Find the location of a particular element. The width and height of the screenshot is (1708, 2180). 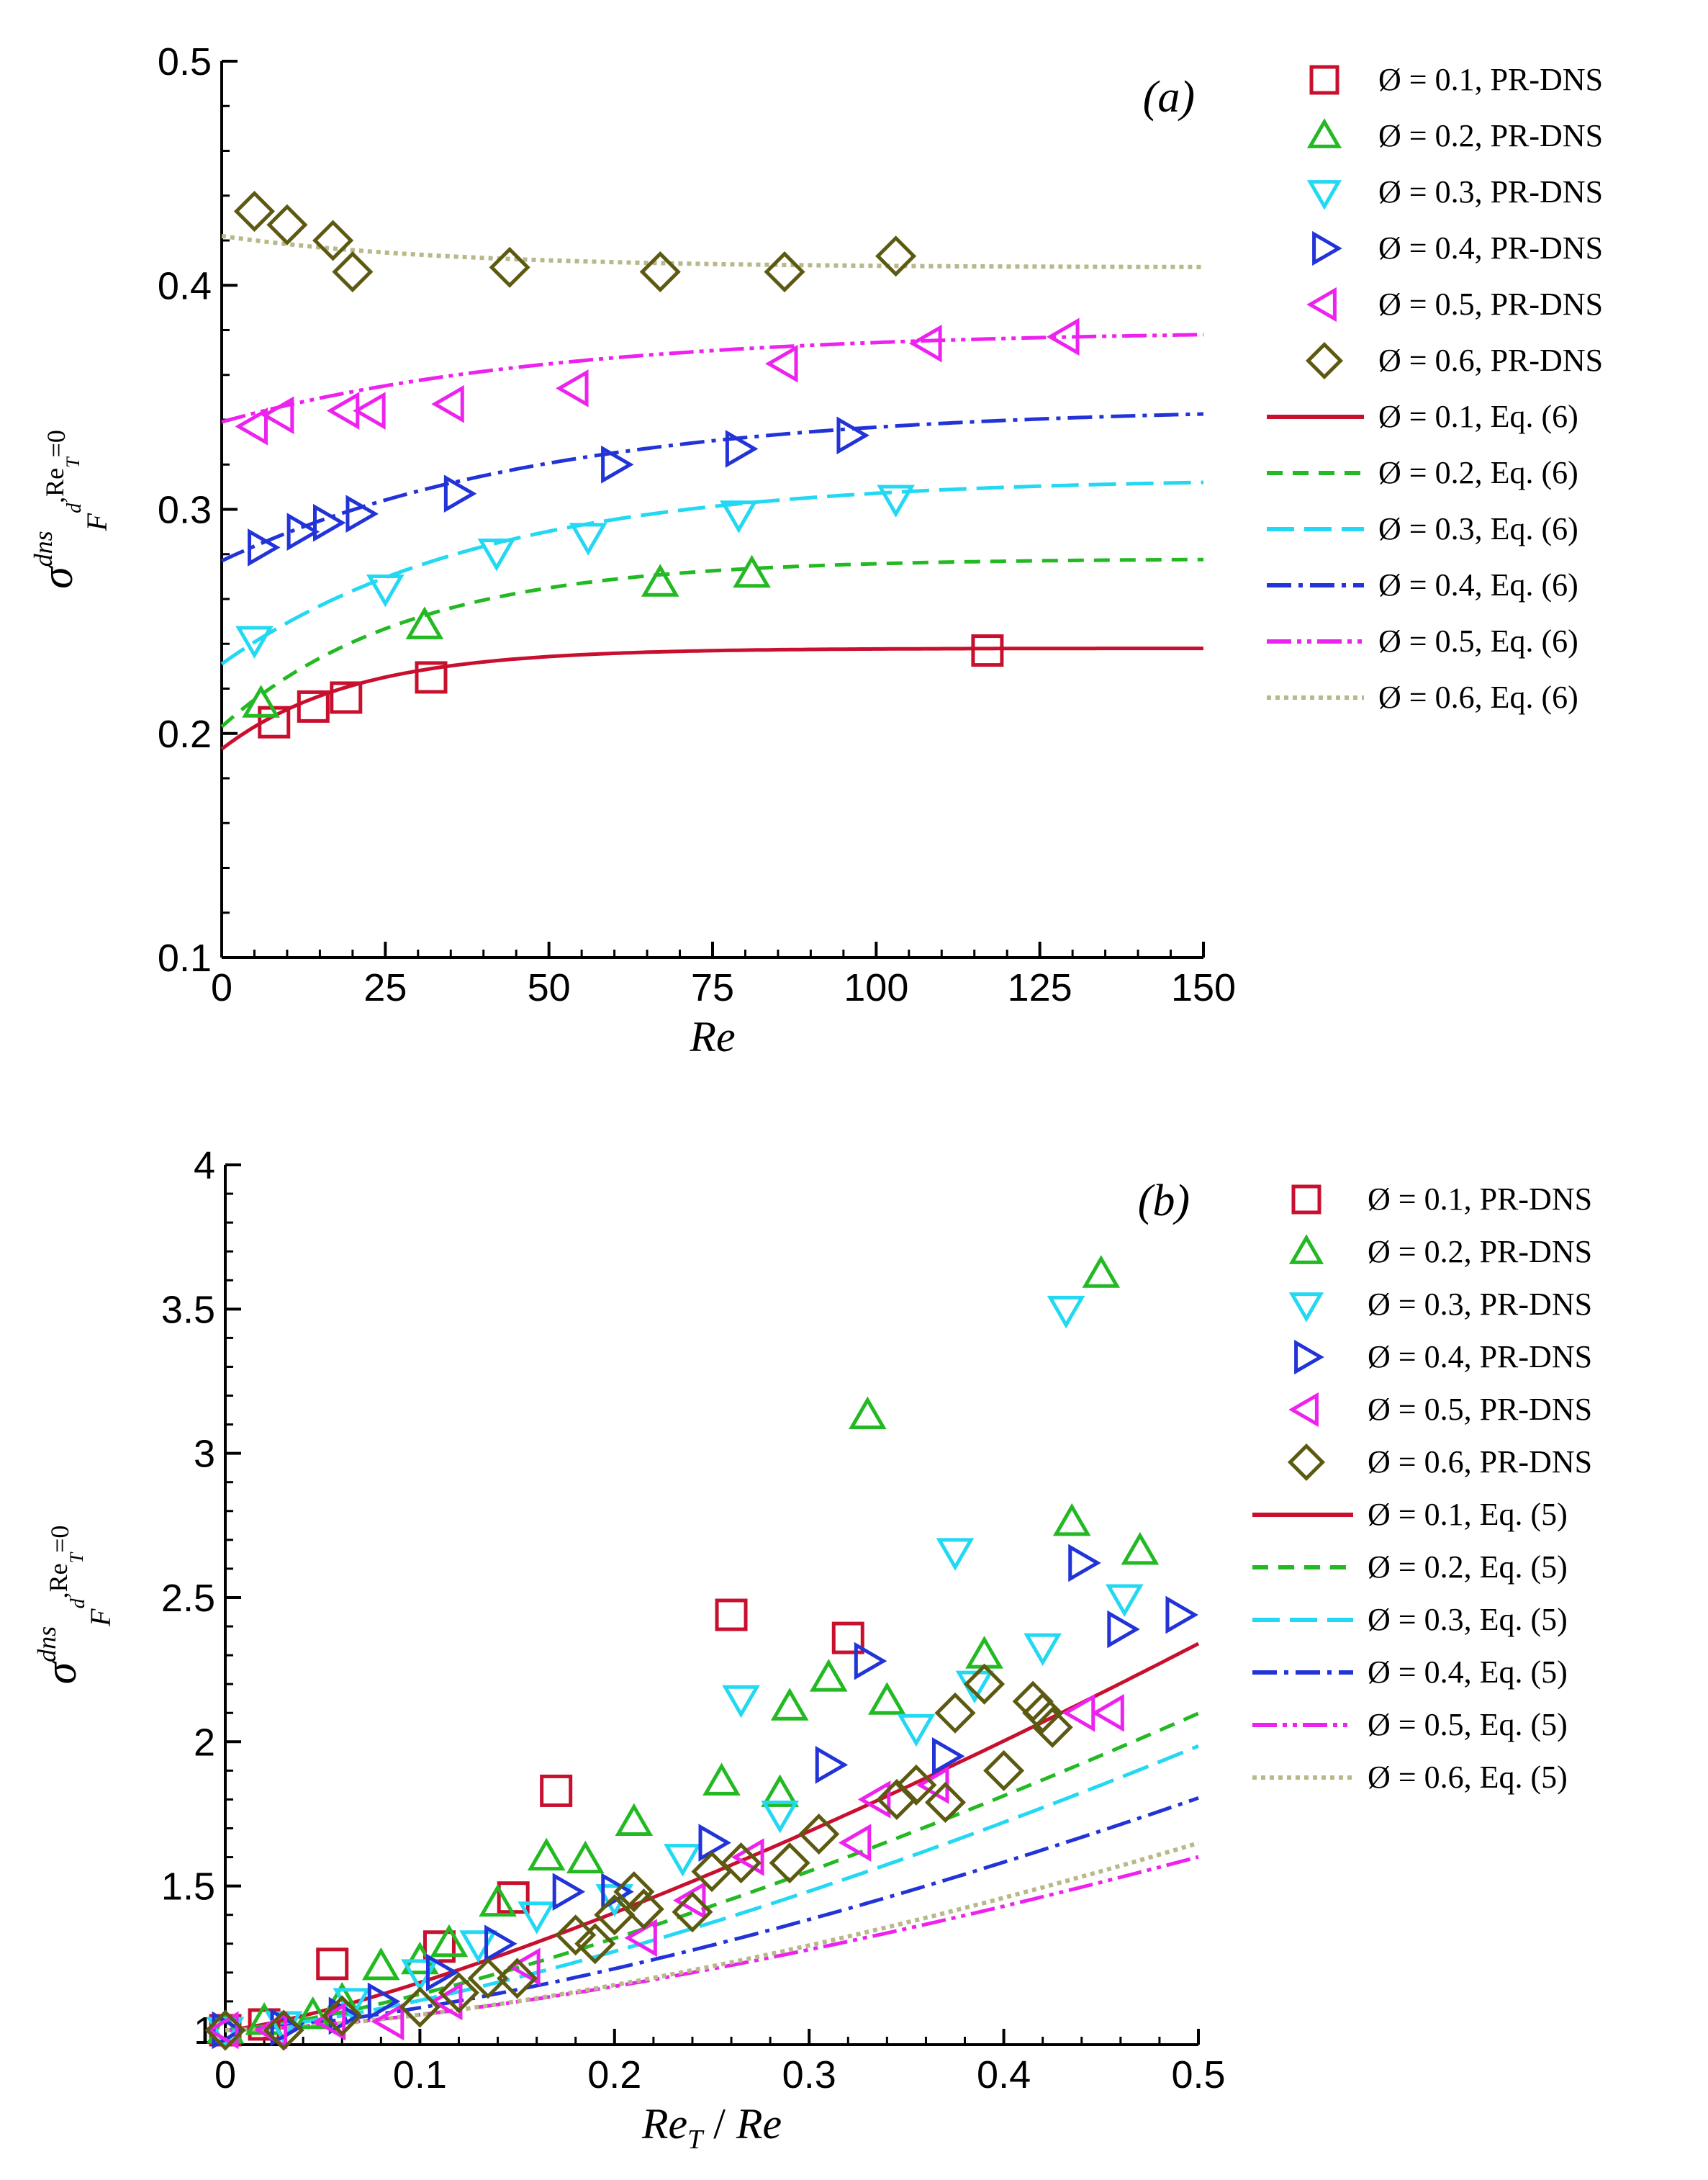

legend-label: Ø = 0.2, Eq. (5) is located at coordinates (1468, 1567).